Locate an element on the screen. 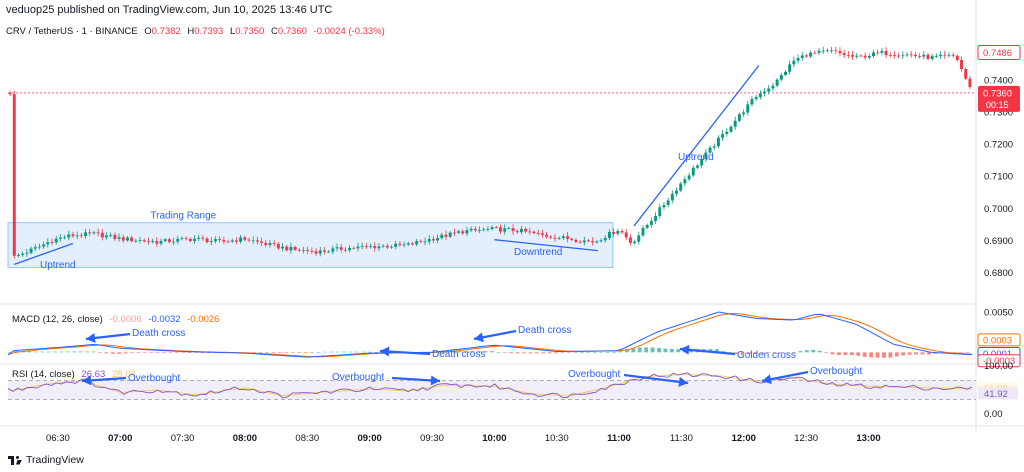 Image resolution: width=1024 pixels, height=472 pixels. time-tick-label: 10:00 is located at coordinates (494, 438).